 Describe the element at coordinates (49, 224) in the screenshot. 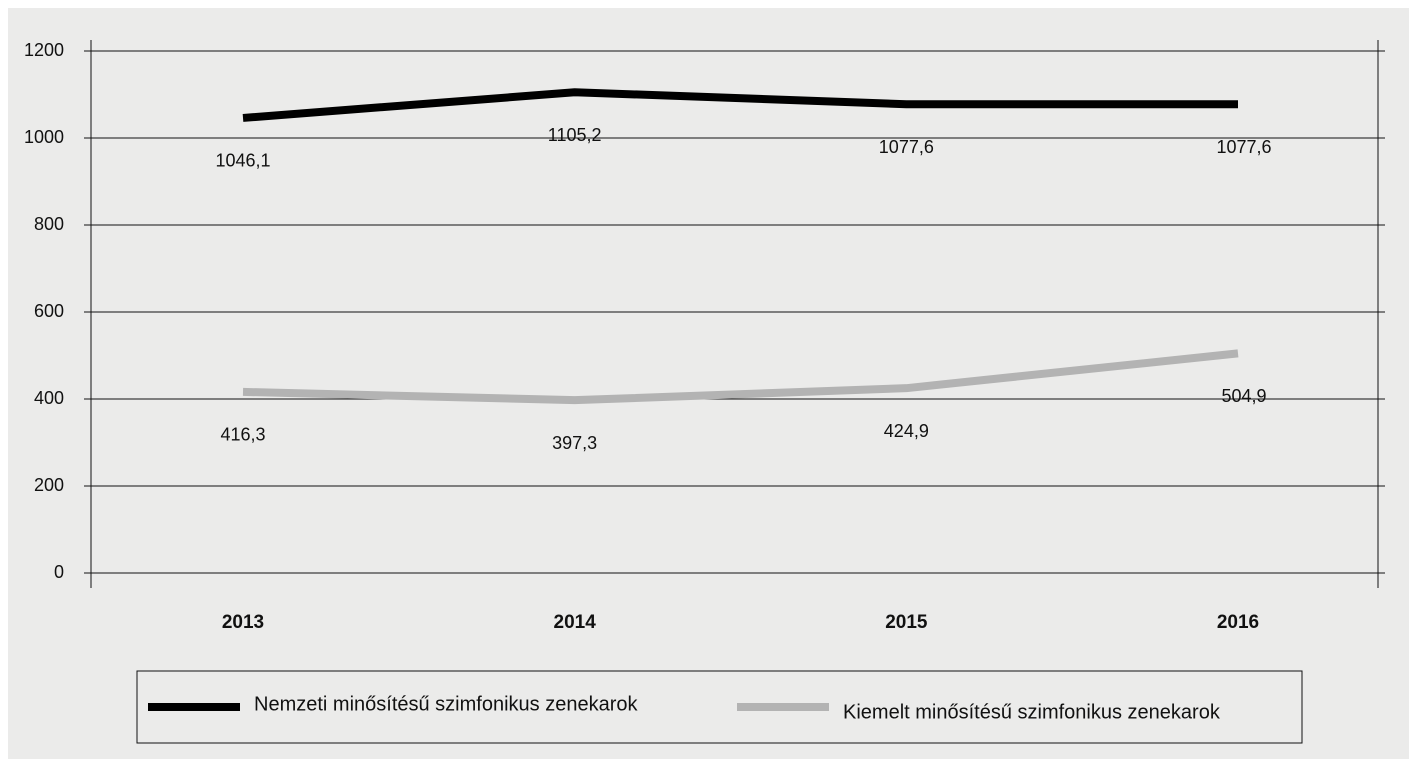

I see `y-tick-label: 800` at that location.